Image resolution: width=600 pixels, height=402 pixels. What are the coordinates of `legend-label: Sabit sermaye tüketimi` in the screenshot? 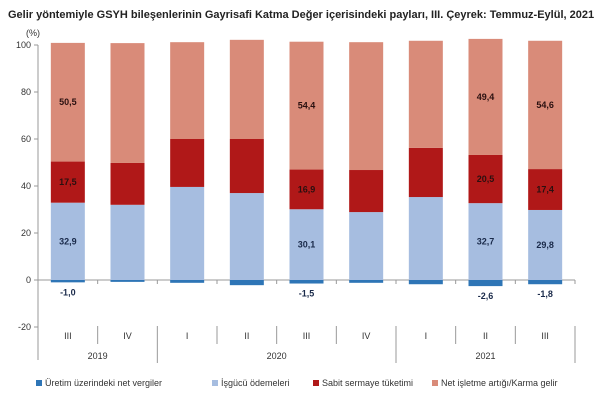 It's located at (367, 383).